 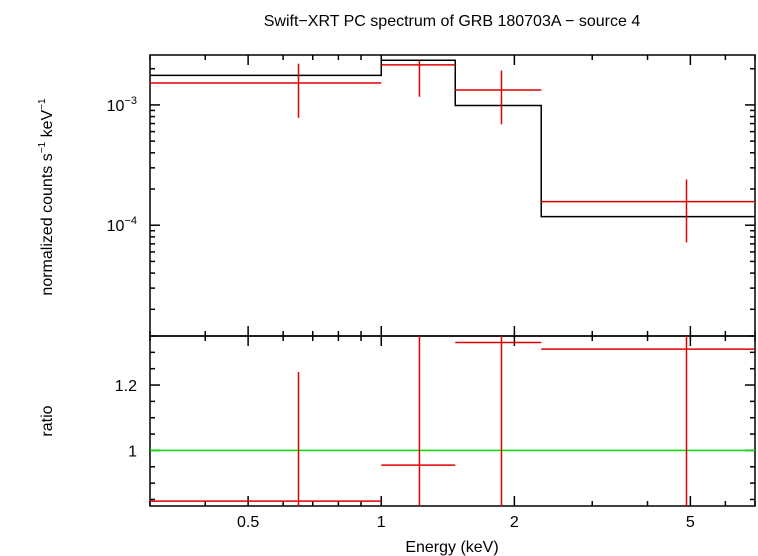 What do you see at coordinates (126, 386) in the screenshot?
I see `y-tick-label: 1.2` at bounding box center [126, 386].